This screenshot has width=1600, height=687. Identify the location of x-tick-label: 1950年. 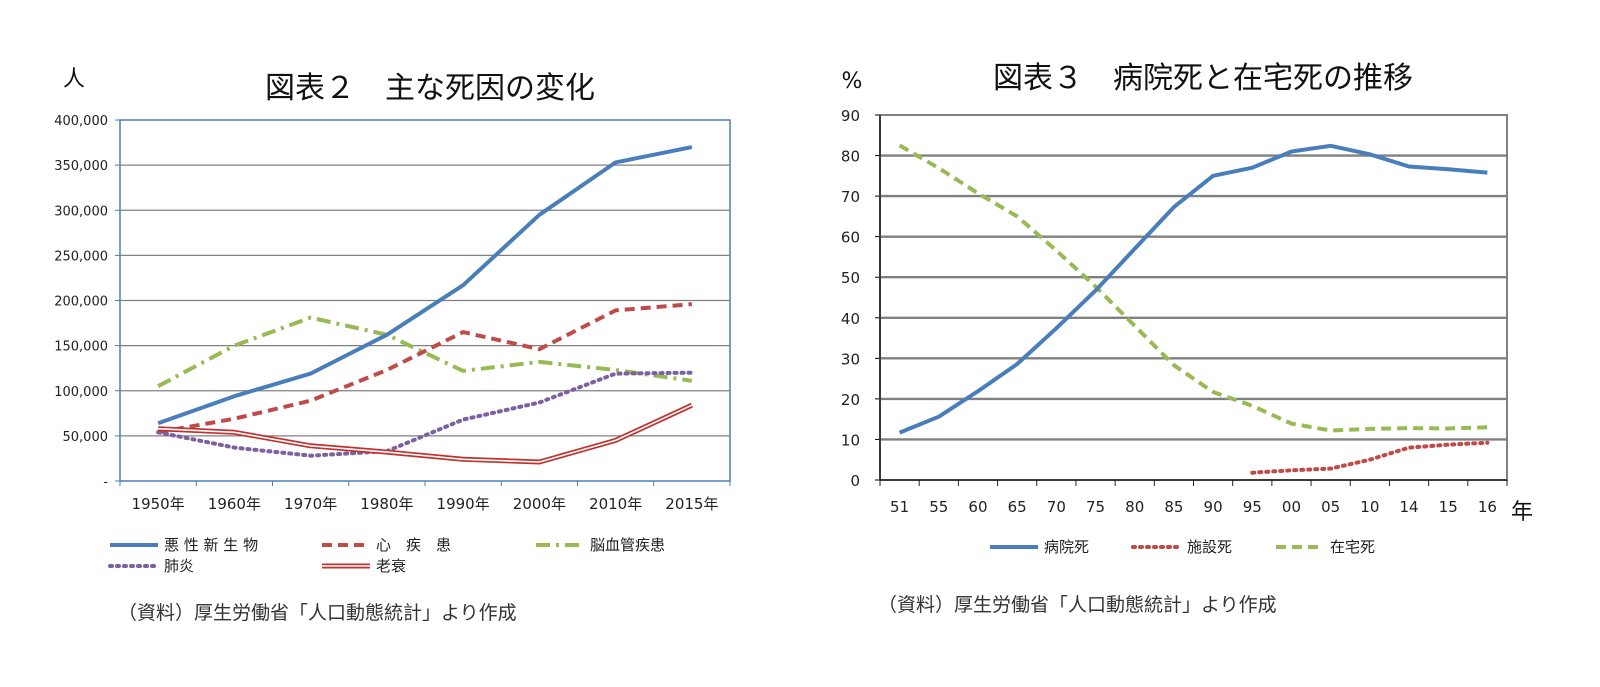
(158, 504).